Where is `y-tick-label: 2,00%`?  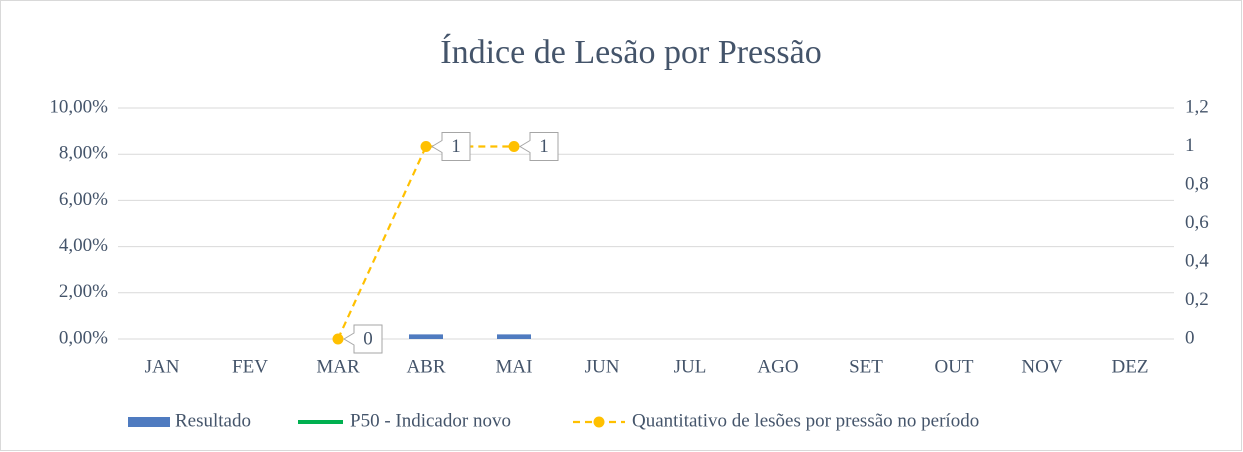 y-tick-label: 2,00% is located at coordinates (83, 291).